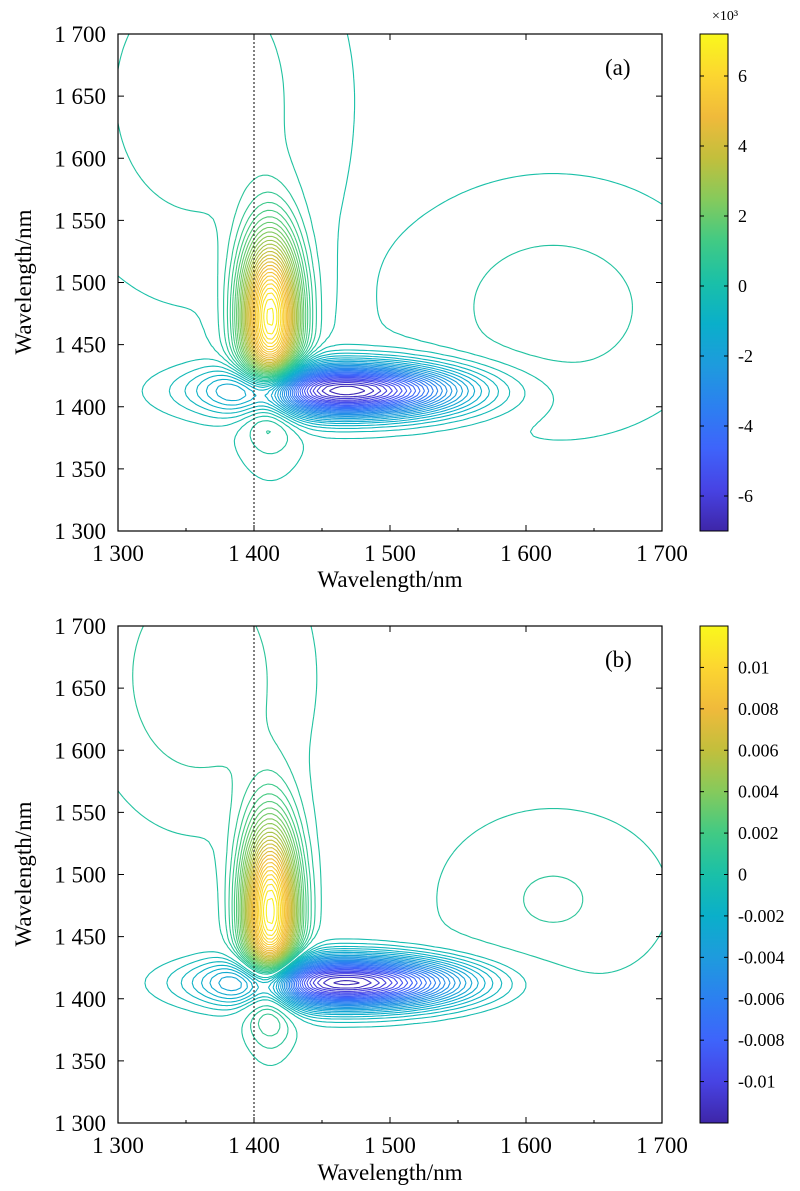 The image size is (800, 1191). What do you see at coordinates (758, 792) in the screenshot?
I see `colorbar-tick-label: 0.004` at bounding box center [758, 792].